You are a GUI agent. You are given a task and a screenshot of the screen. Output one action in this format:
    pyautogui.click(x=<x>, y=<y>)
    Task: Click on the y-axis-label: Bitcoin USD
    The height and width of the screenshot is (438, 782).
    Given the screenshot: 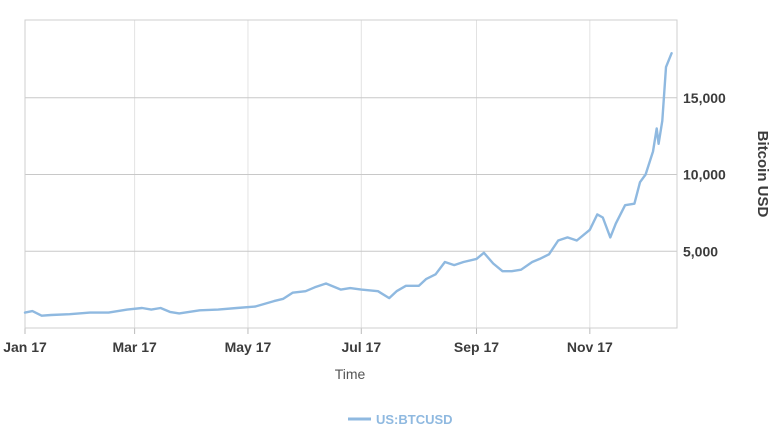 What is the action you would take?
    pyautogui.click(x=762, y=174)
    